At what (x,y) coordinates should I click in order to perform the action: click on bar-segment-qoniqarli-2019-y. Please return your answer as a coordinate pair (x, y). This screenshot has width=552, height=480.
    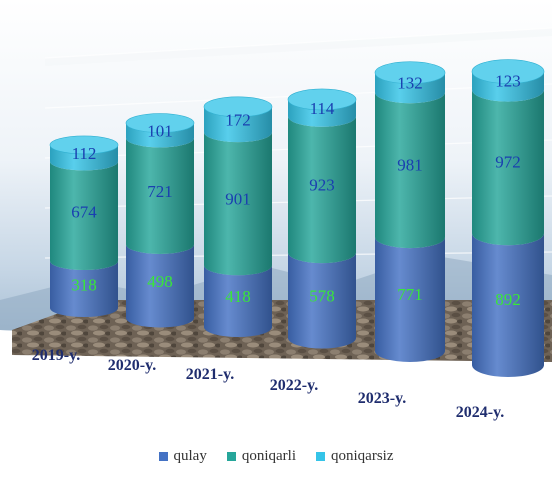
    Looking at the image, I should click on (84, 216).